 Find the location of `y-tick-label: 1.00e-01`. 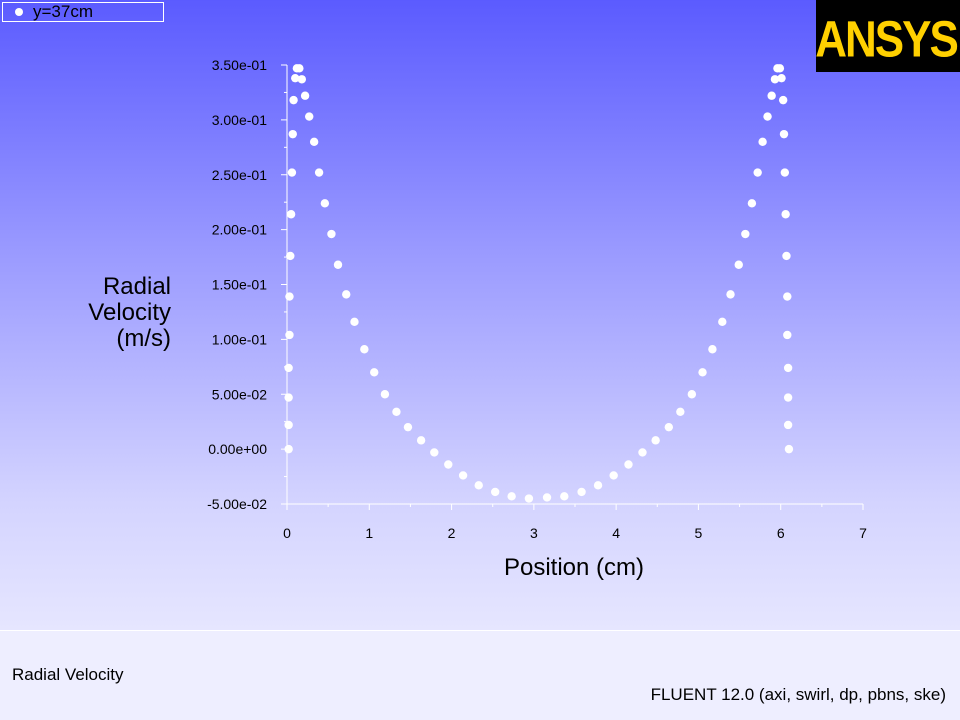

y-tick-label: 1.00e-01 is located at coordinates (239, 339).